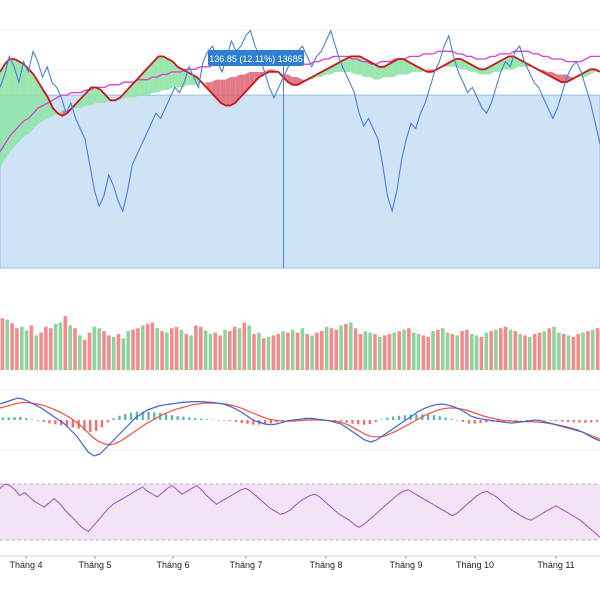 This screenshot has height=605, width=600. Describe the element at coordinates (94, 565) in the screenshot. I see `x-tick-label: Tháng 5` at that location.